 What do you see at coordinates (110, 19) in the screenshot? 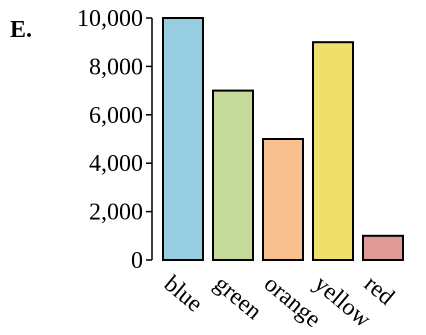
I see `y-tick-label: 10,000` at bounding box center [110, 19].